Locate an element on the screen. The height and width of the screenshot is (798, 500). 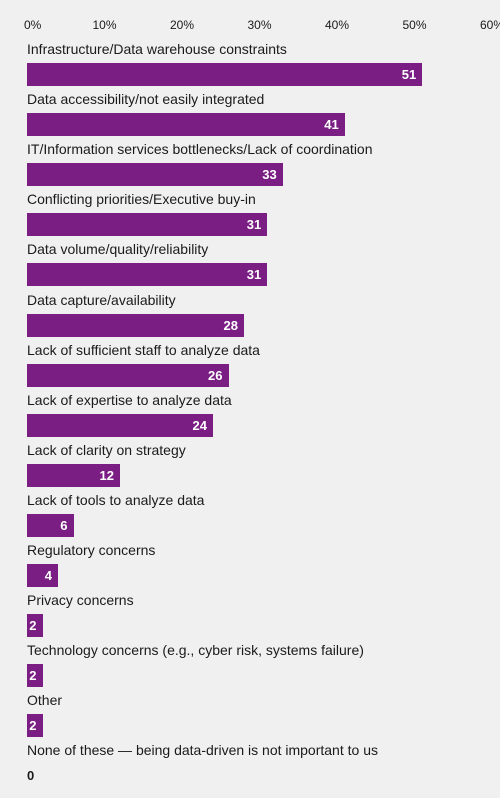
category-label: Lack of sufficient staff to analyze data is located at coordinates (143, 349).